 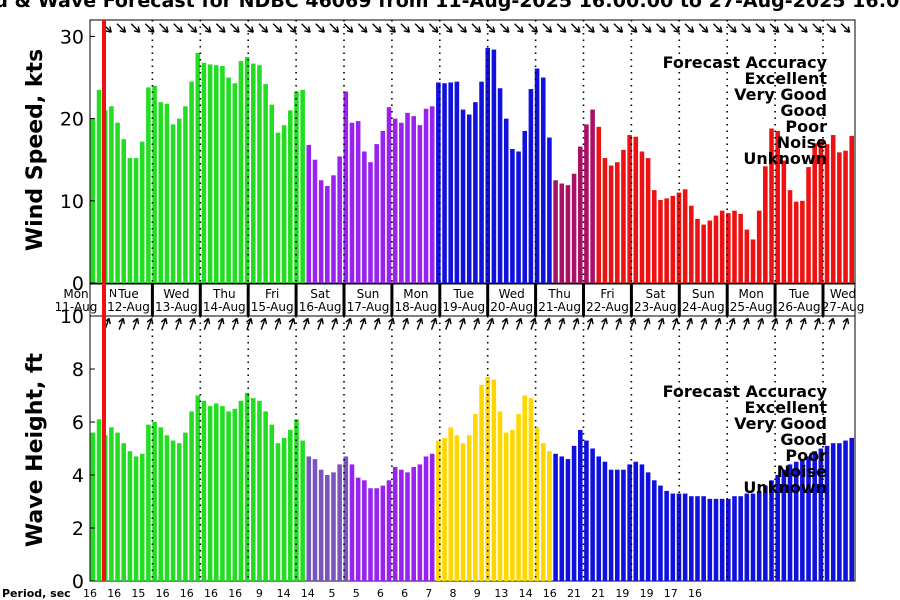 What do you see at coordinates (78, 582) in the screenshot?
I see `y-tick-label: 0` at bounding box center [78, 582].